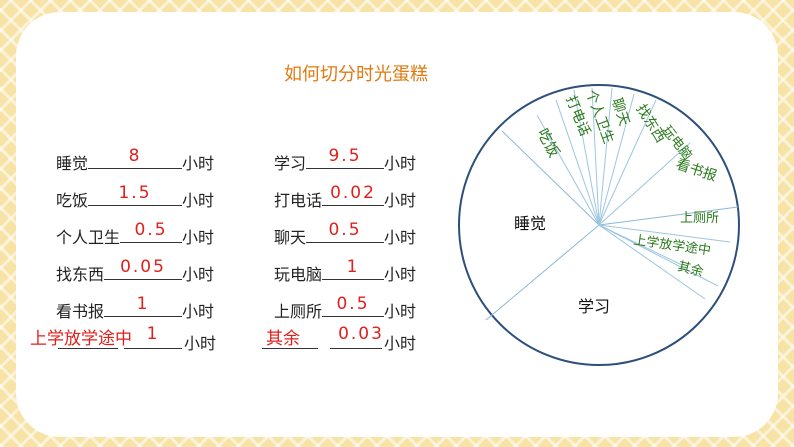 The height and width of the screenshot is (447, 794). I want to click on left-item-label: 个人卫生, so click(88, 237).